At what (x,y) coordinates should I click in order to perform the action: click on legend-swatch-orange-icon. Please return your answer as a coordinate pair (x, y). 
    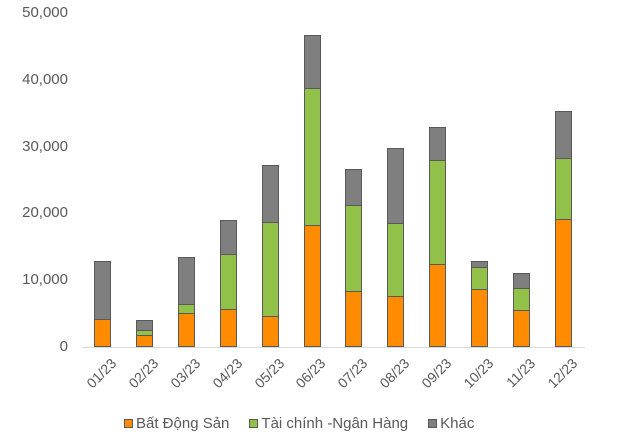
    Looking at the image, I should click on (128, 423).